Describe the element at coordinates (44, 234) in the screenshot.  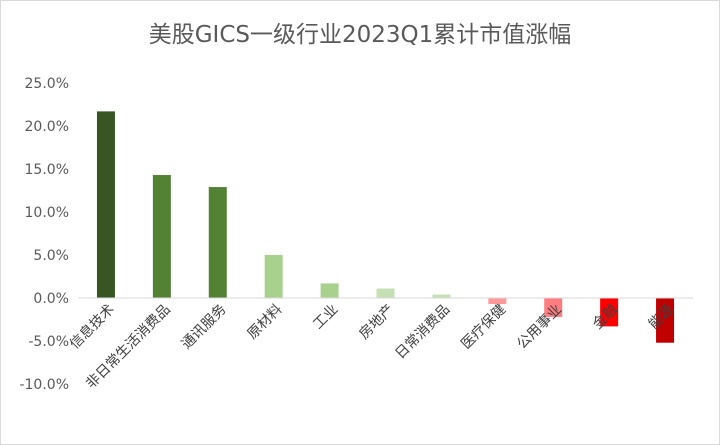
I see `y-axis: 25.0% 20.0% 15.0% 10.0% 5.0% 0.0% -5.0% -10.0%` at that location.